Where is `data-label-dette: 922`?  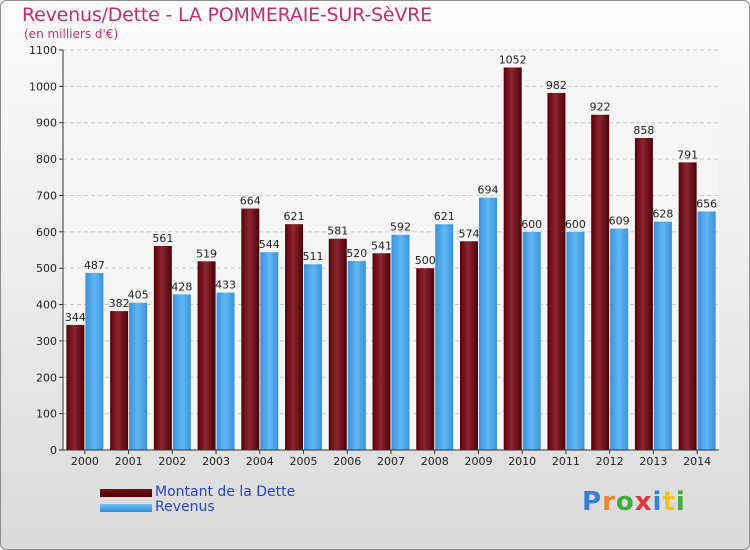 data-label-dette: 922 is located at coordinates (600, 107).